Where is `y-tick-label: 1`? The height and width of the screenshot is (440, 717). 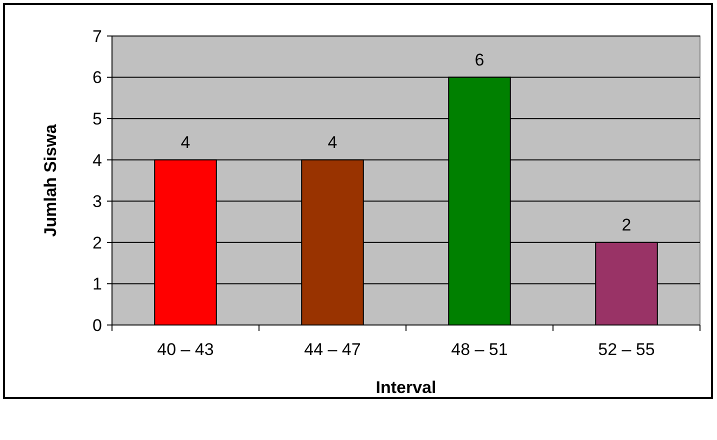 y-tick-label: 1 is located at coordinates (97, 284).